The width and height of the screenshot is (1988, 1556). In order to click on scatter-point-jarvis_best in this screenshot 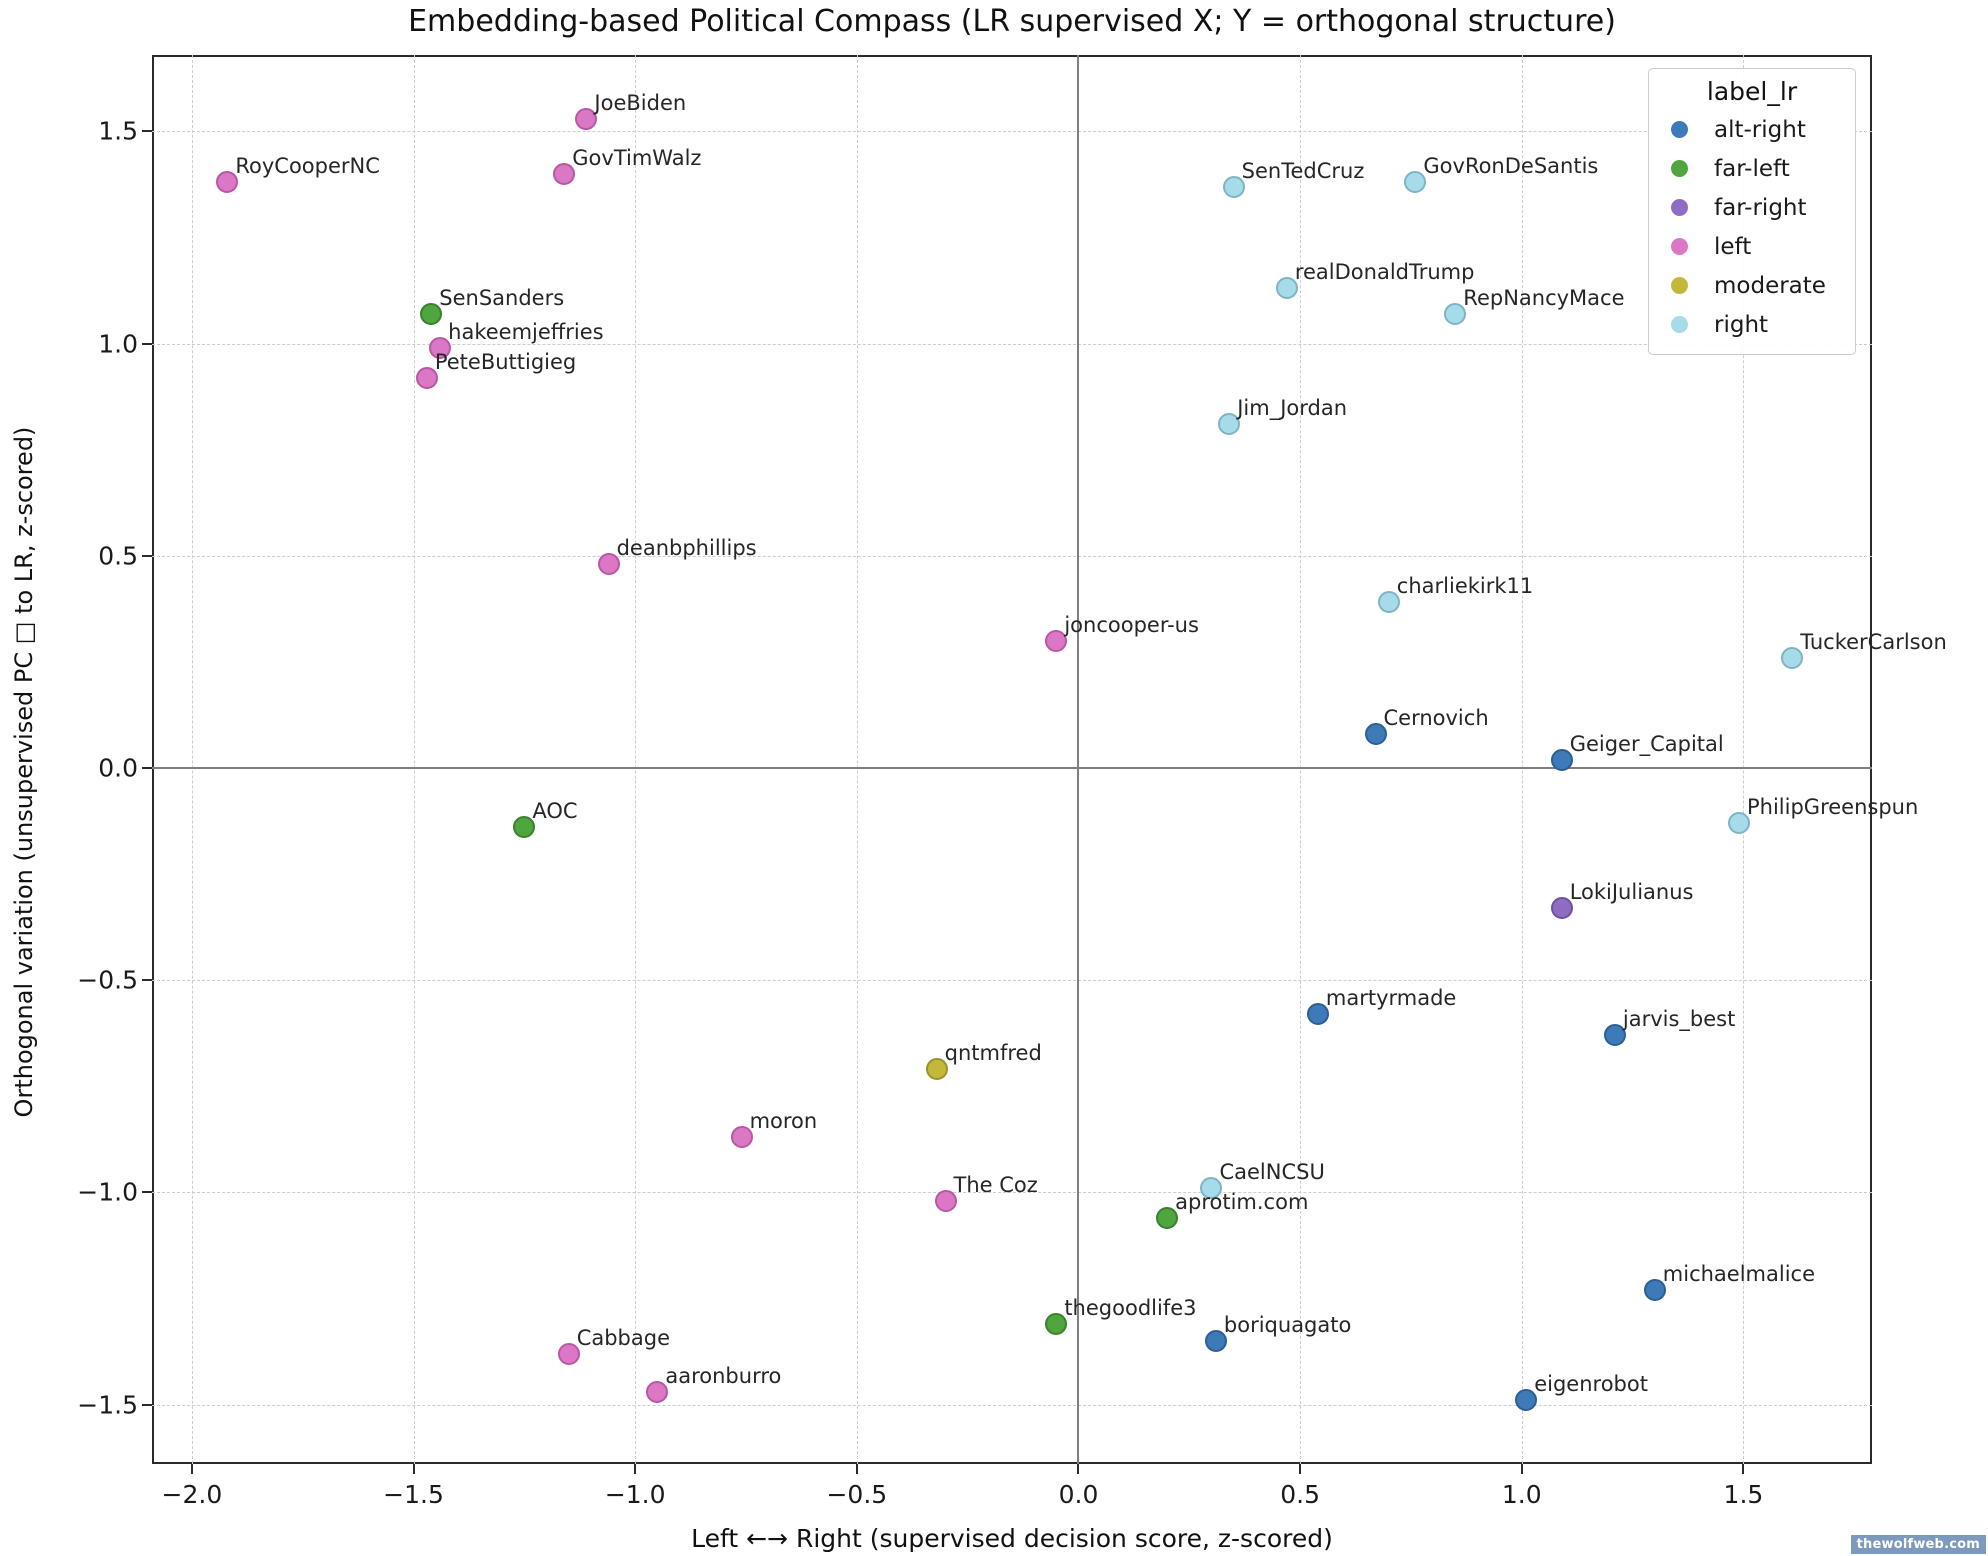, I will do `click(1614, 1035)`.